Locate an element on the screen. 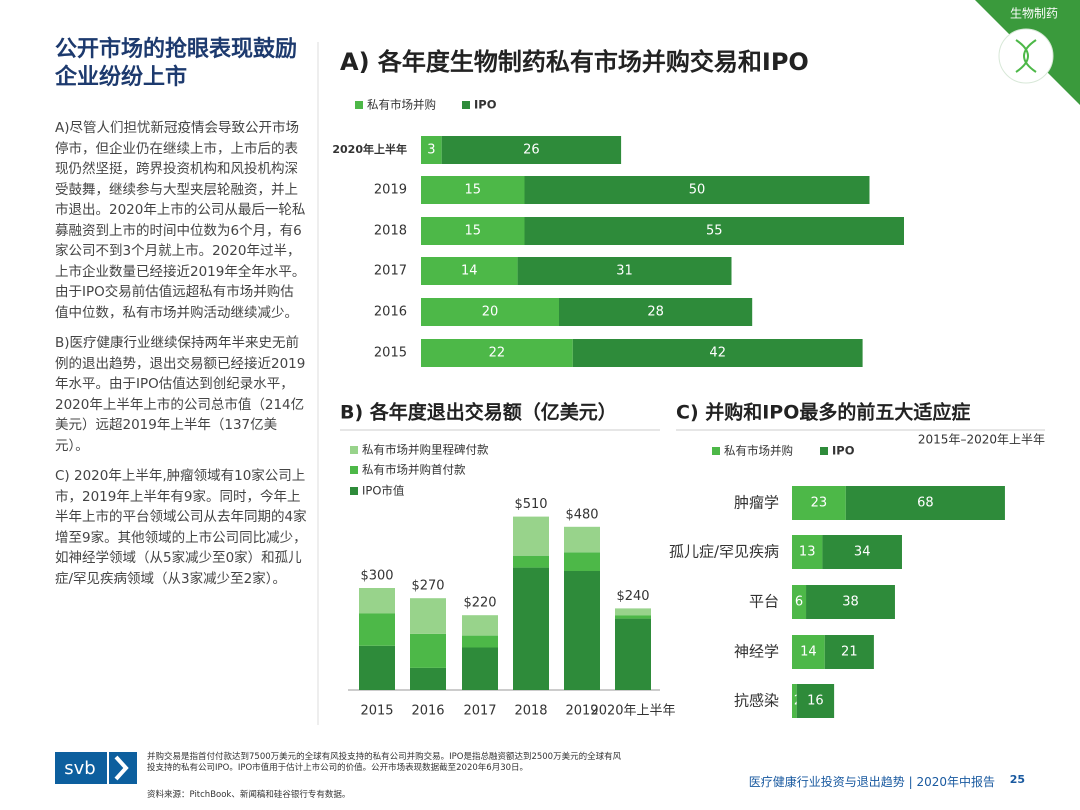  value-label: 34 is located at coordinates (862, 552).